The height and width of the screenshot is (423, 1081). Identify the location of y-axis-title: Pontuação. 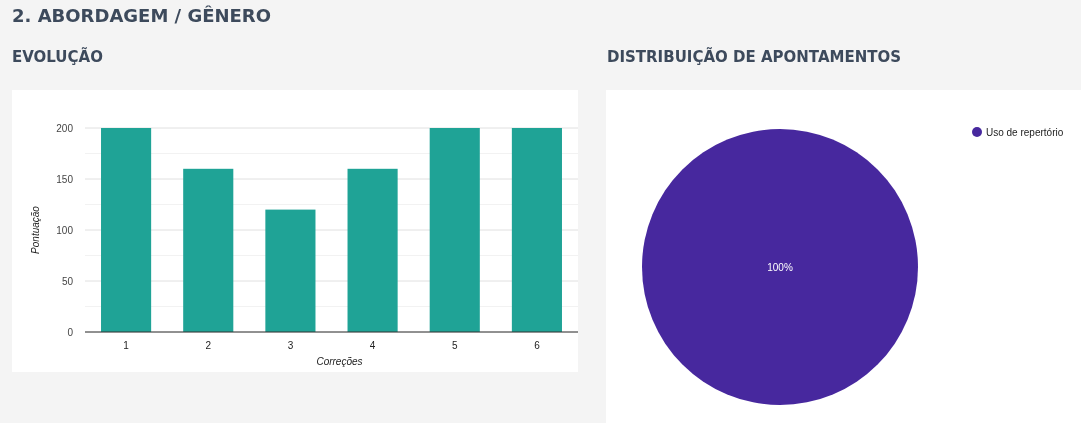
(35, 229).